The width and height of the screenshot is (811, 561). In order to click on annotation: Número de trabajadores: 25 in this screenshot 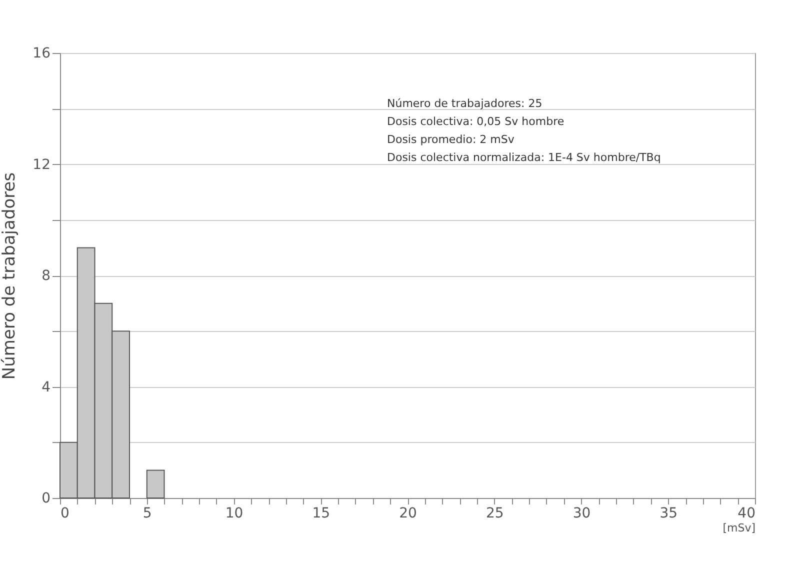, I will do `click(464, 103)`.